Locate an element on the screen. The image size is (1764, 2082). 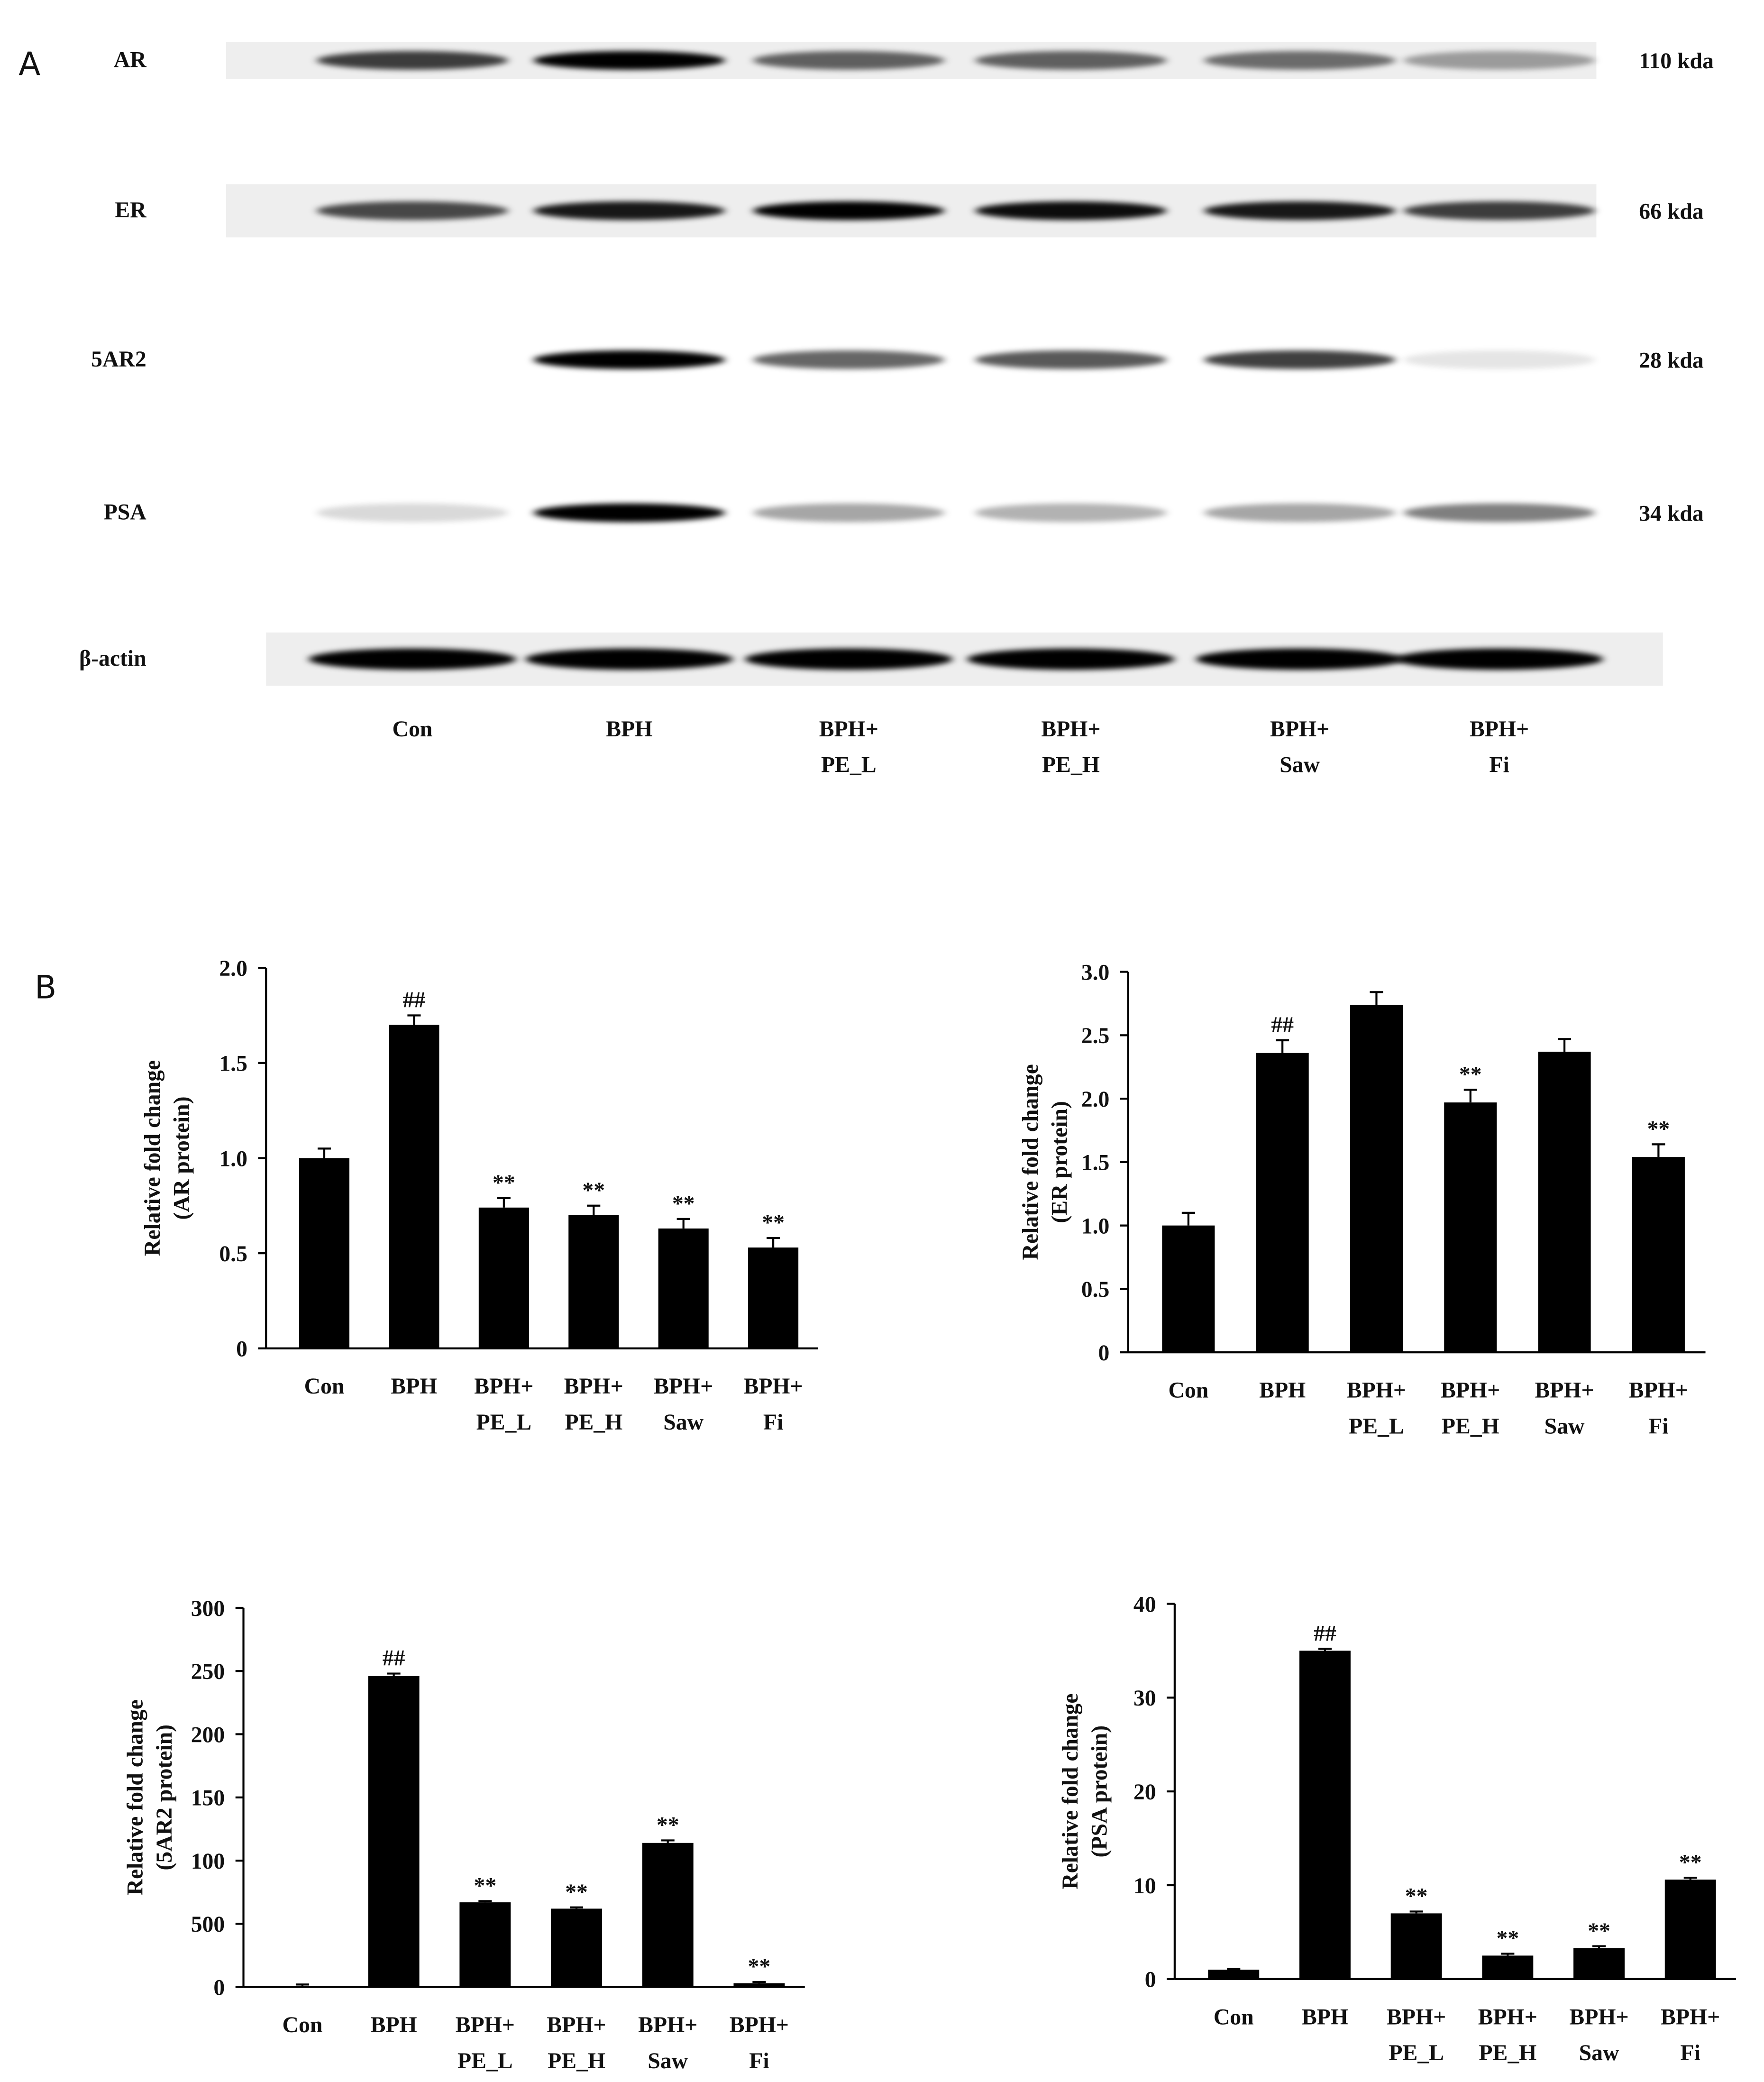
row-label: AR is located at coordinates (130, 60).